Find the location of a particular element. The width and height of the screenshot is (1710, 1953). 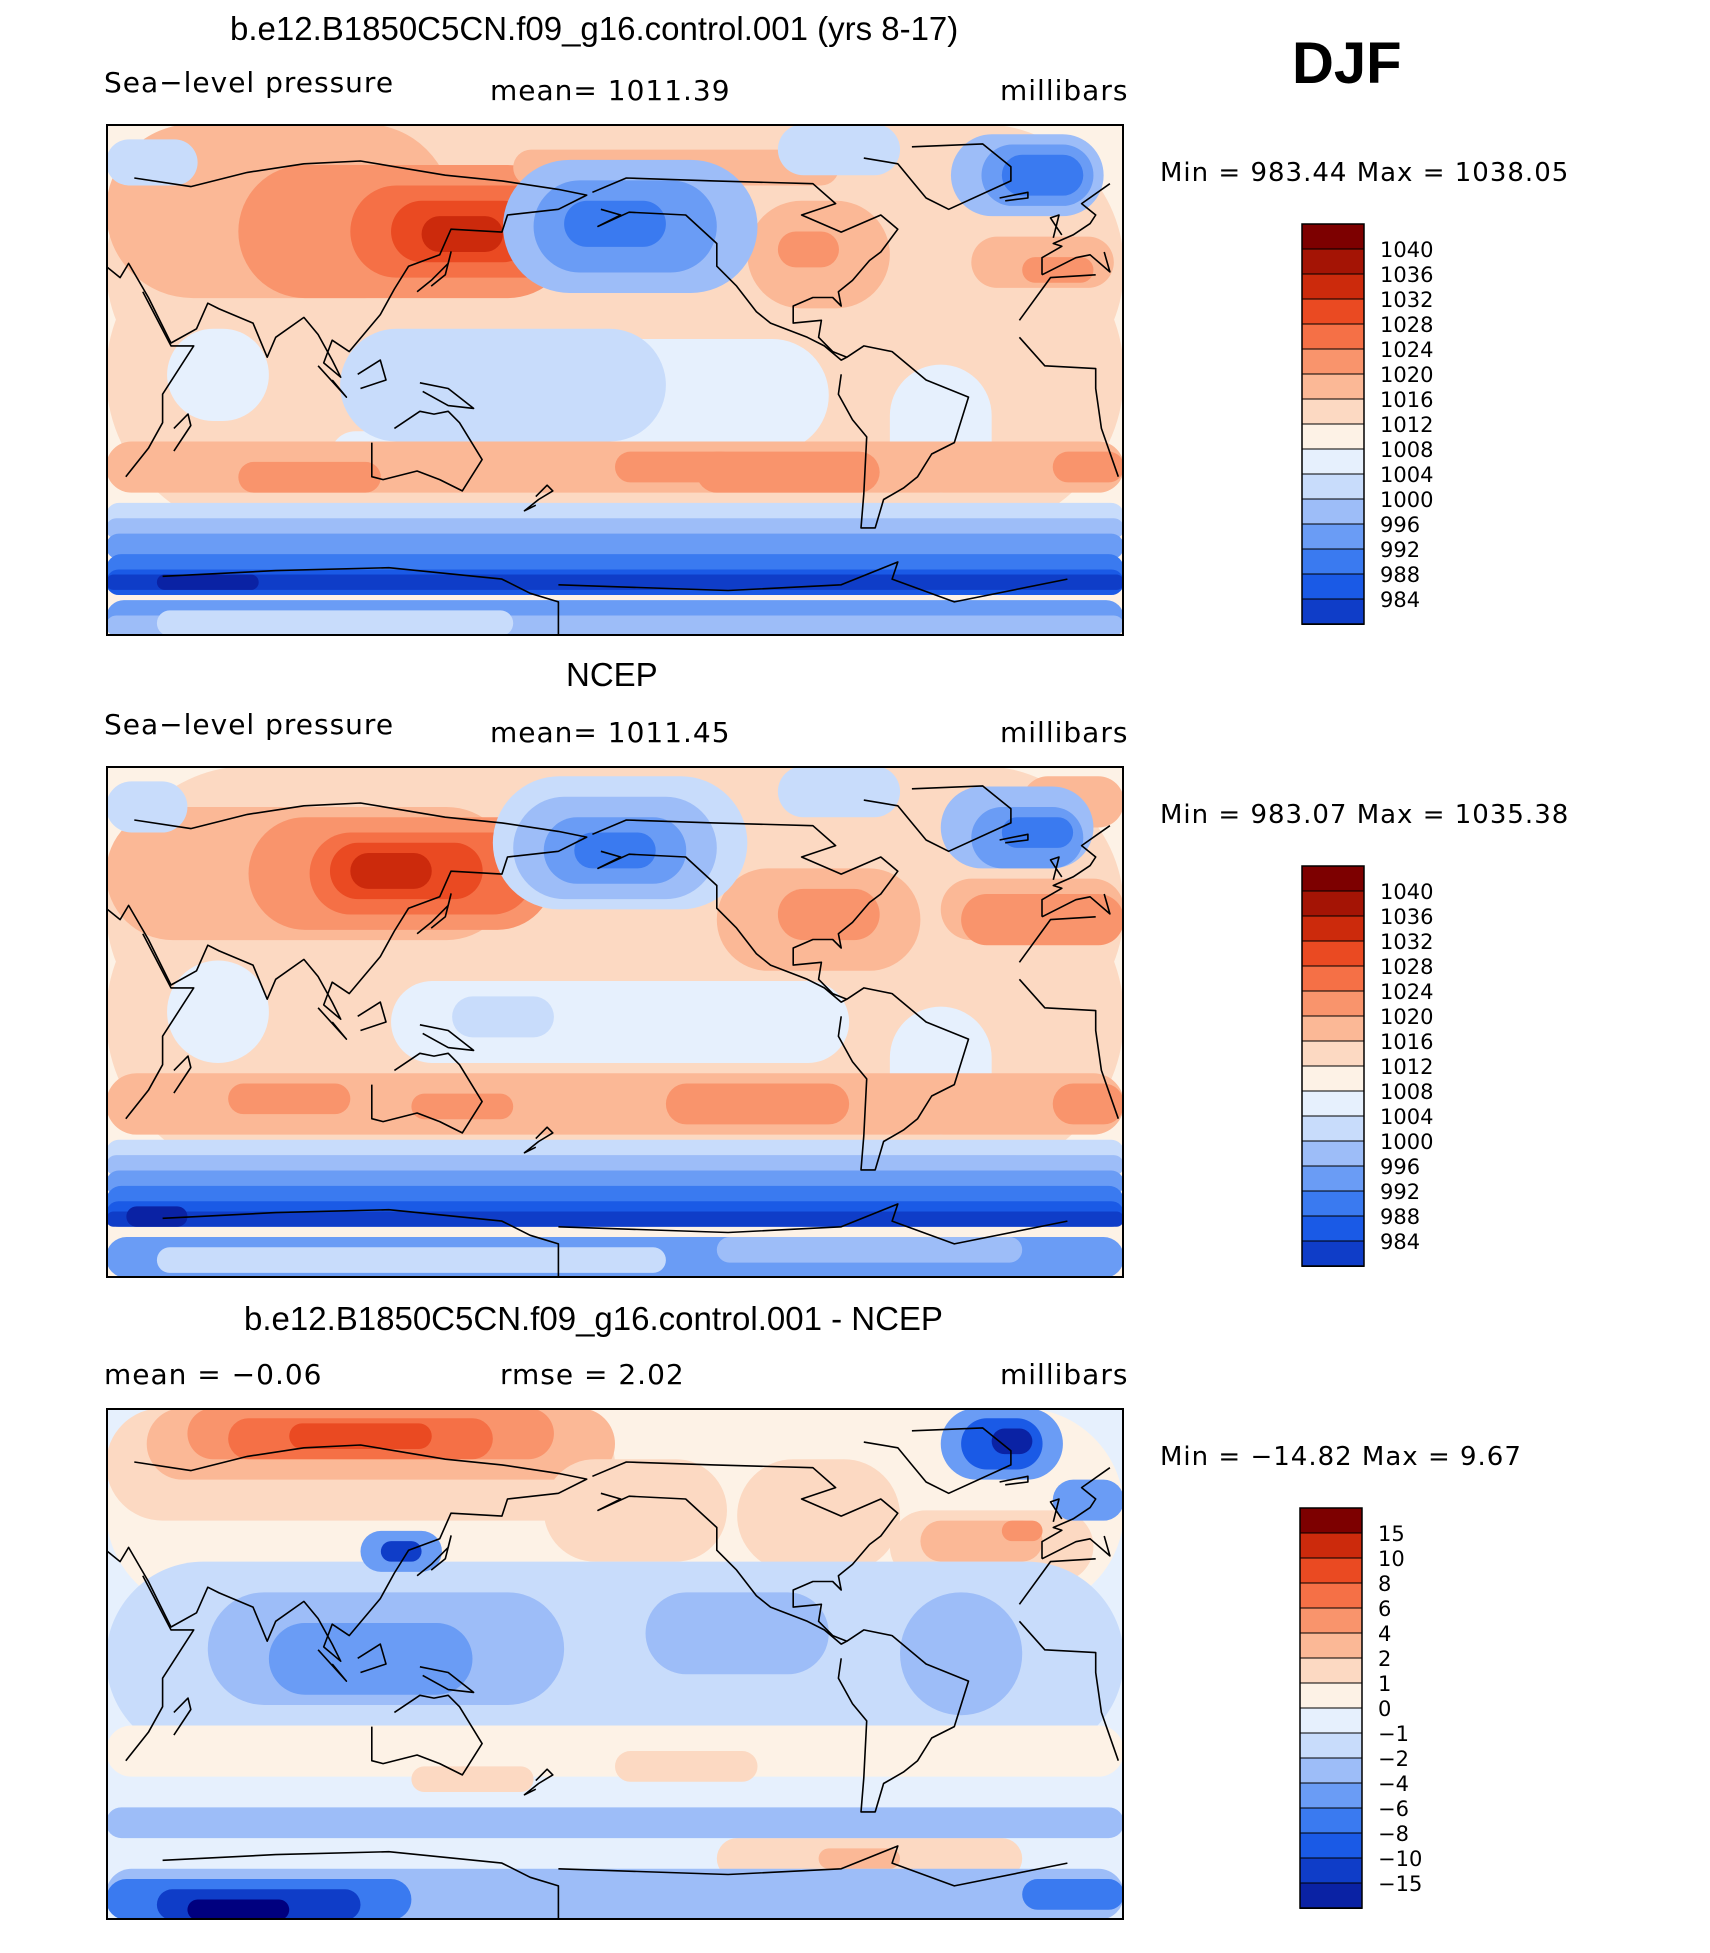

panel-1-units-label: millibars is located at coordinates (1064, 90).